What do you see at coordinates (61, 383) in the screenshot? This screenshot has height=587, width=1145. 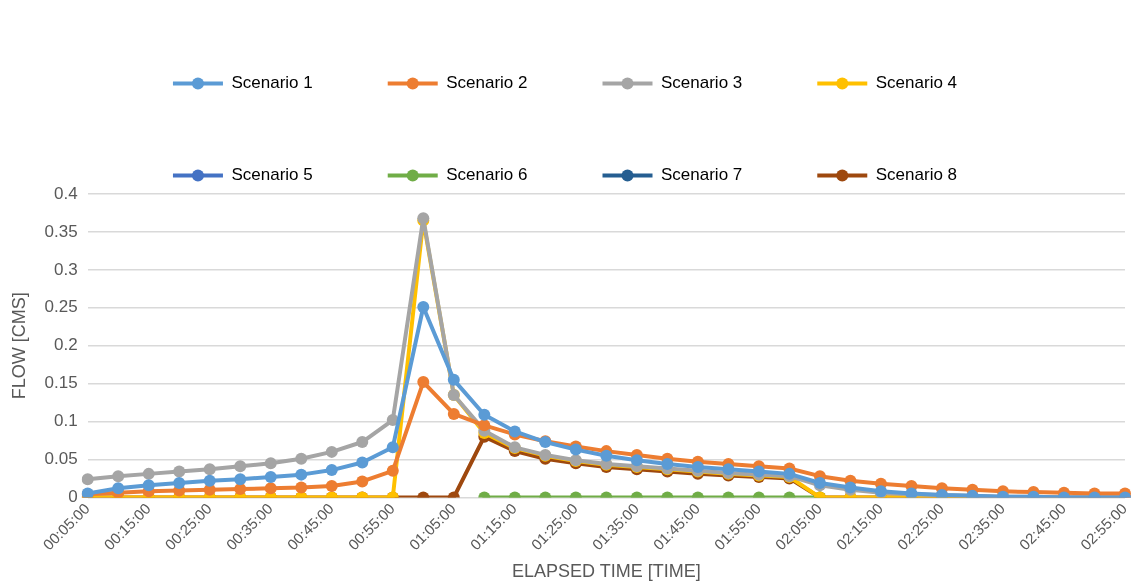 I see `y-tick-label: 0.15` at bounding box center [61, 383].